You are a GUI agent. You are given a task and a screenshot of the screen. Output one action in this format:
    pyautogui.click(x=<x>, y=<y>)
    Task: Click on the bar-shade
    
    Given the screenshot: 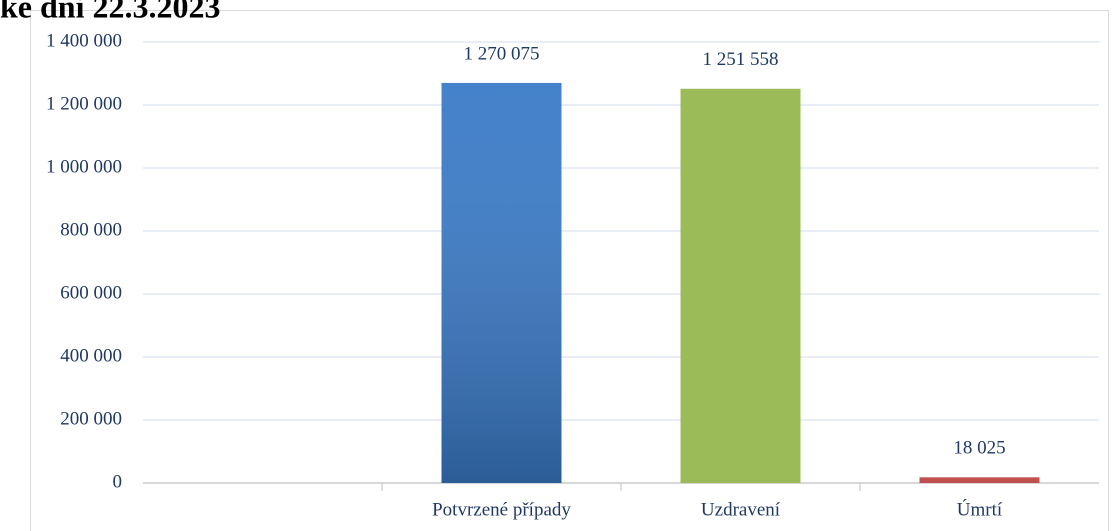 What is the action you would take?
    pyautogui.click(x=501, y=282)
    